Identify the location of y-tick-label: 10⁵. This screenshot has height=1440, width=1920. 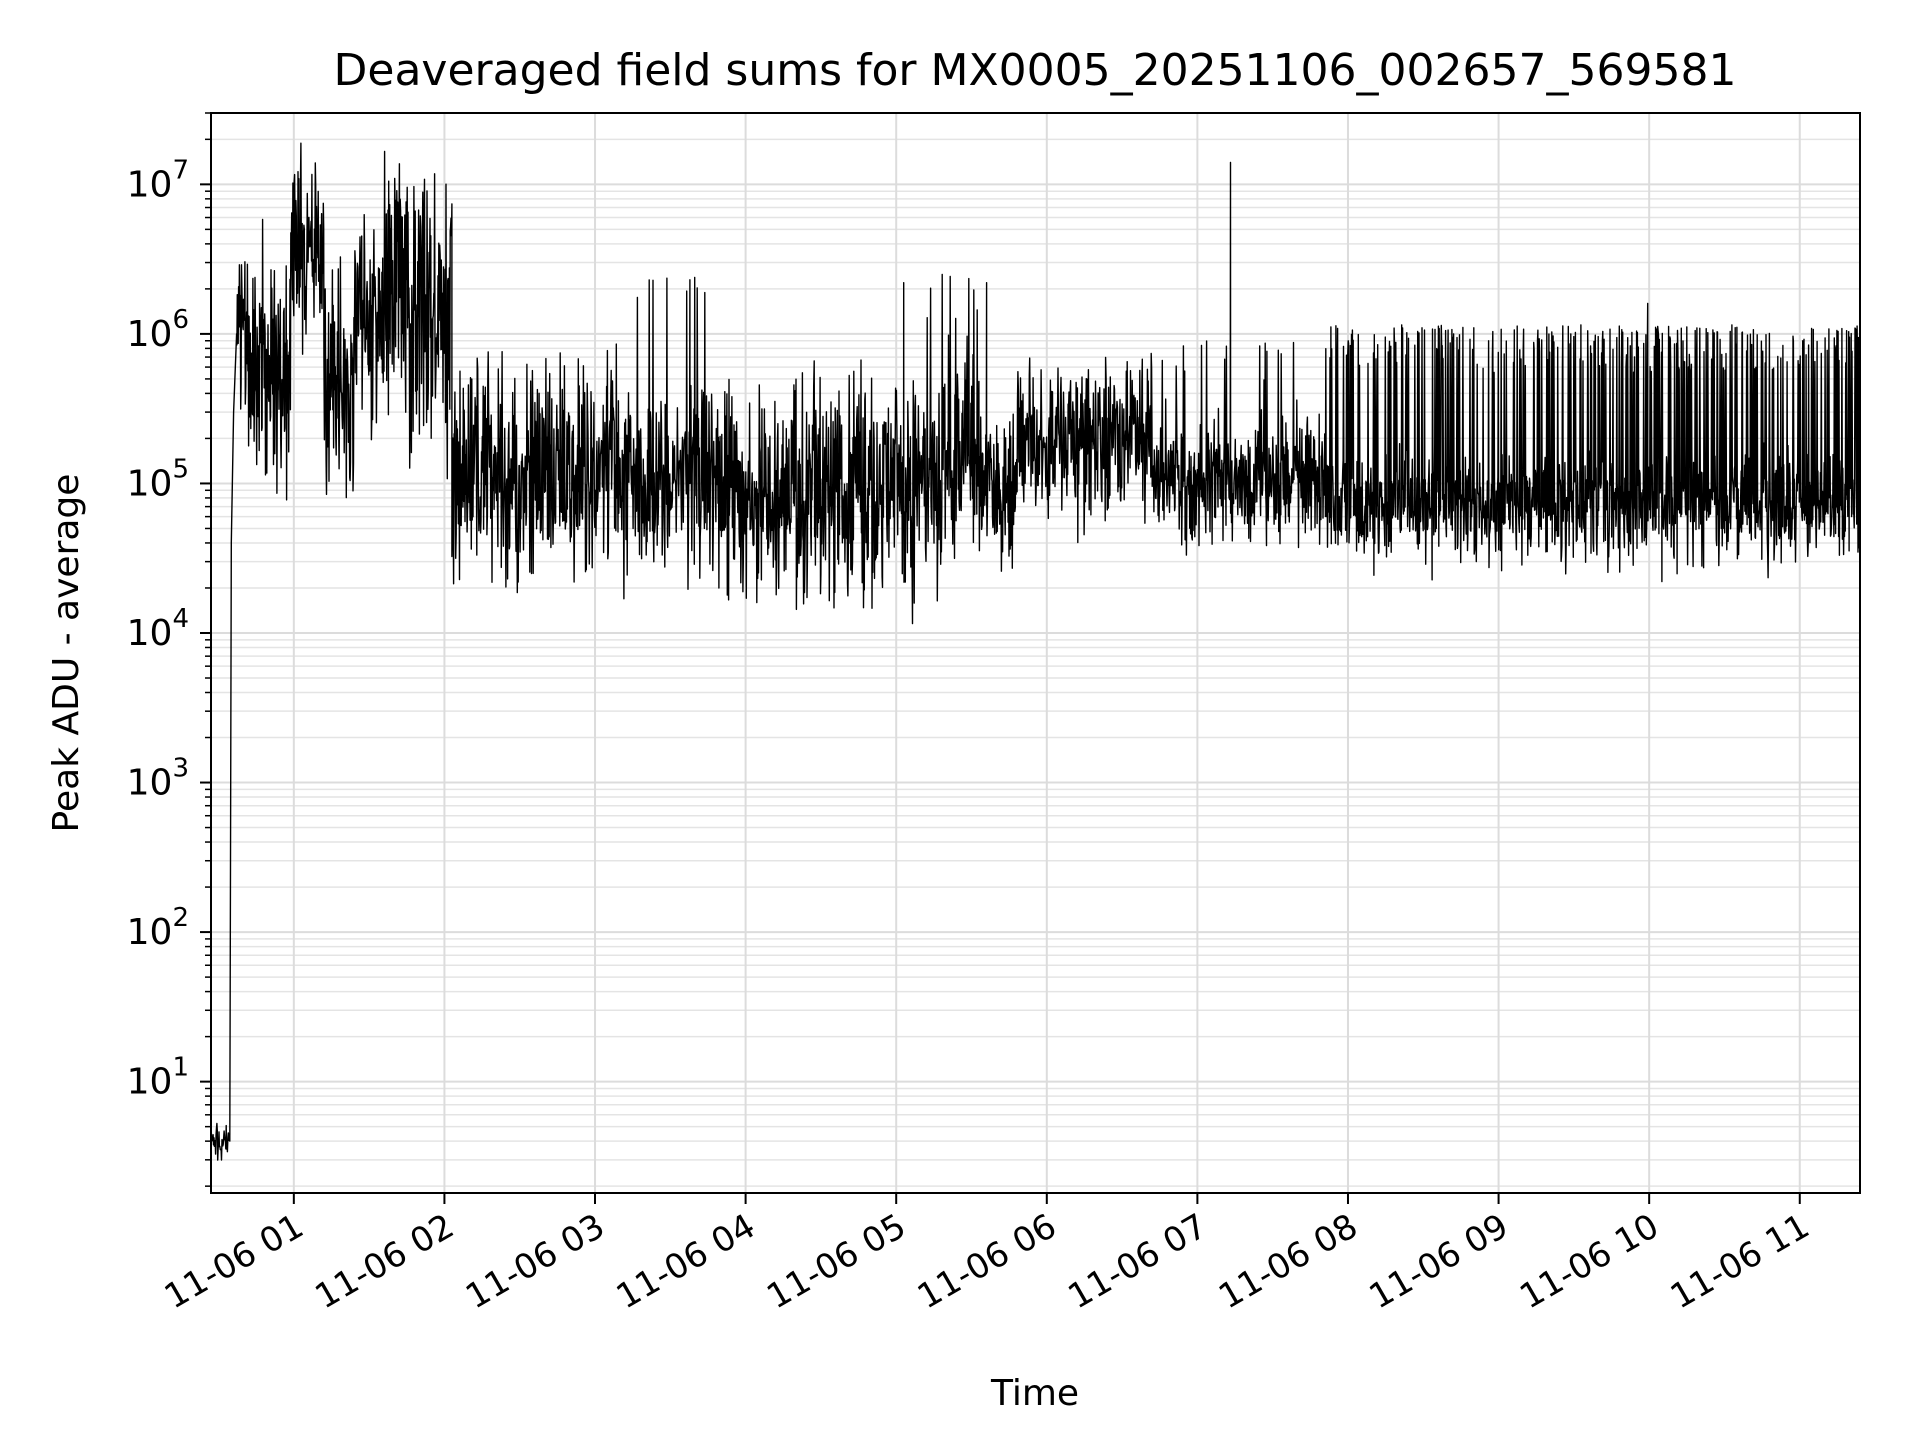
(158, 479).